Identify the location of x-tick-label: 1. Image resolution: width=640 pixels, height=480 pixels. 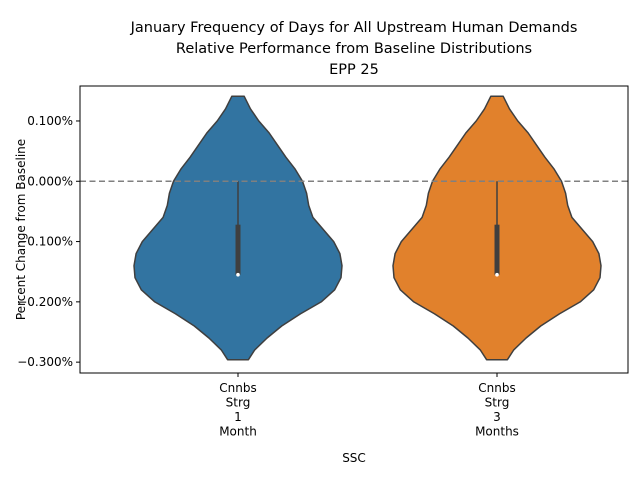
(238, 417).